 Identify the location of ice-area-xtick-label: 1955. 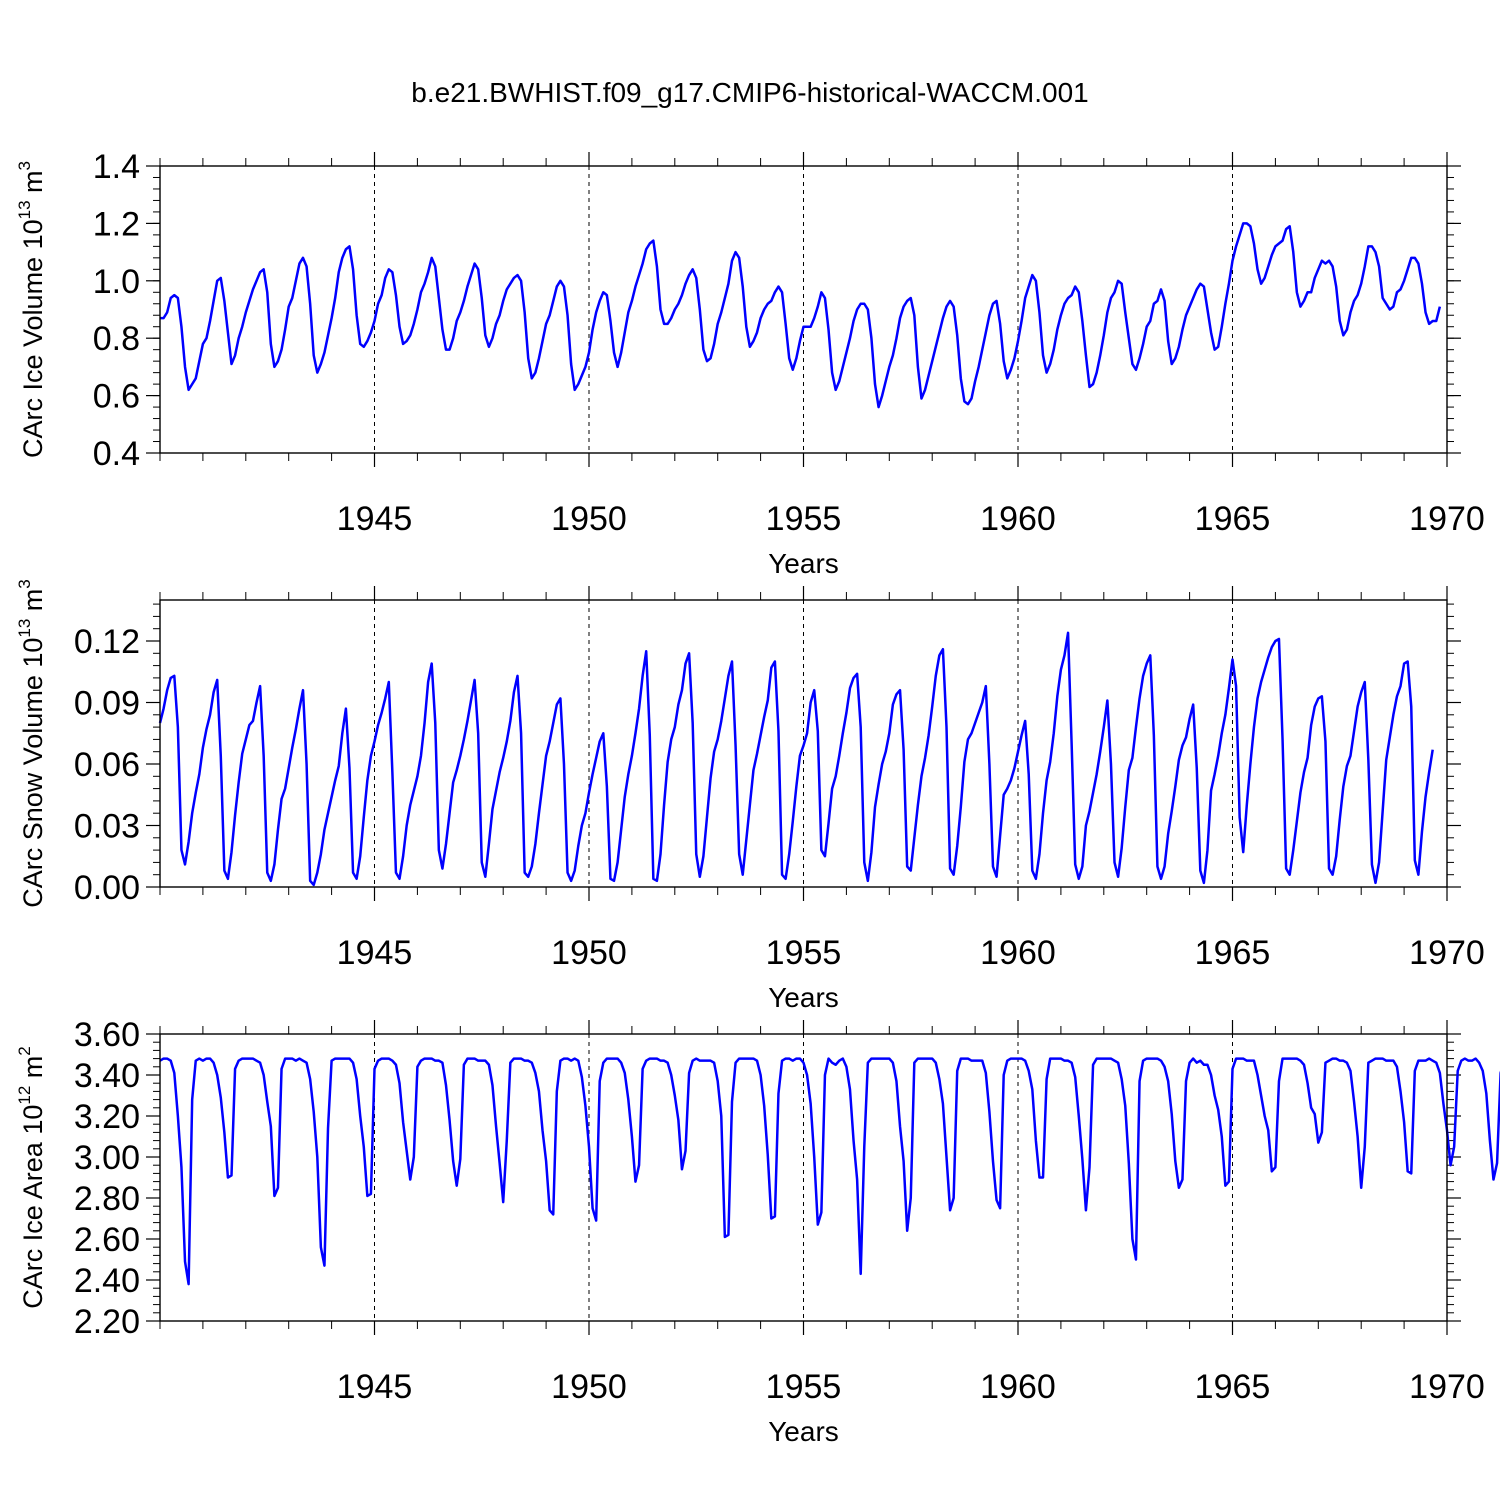
(804, 1387).